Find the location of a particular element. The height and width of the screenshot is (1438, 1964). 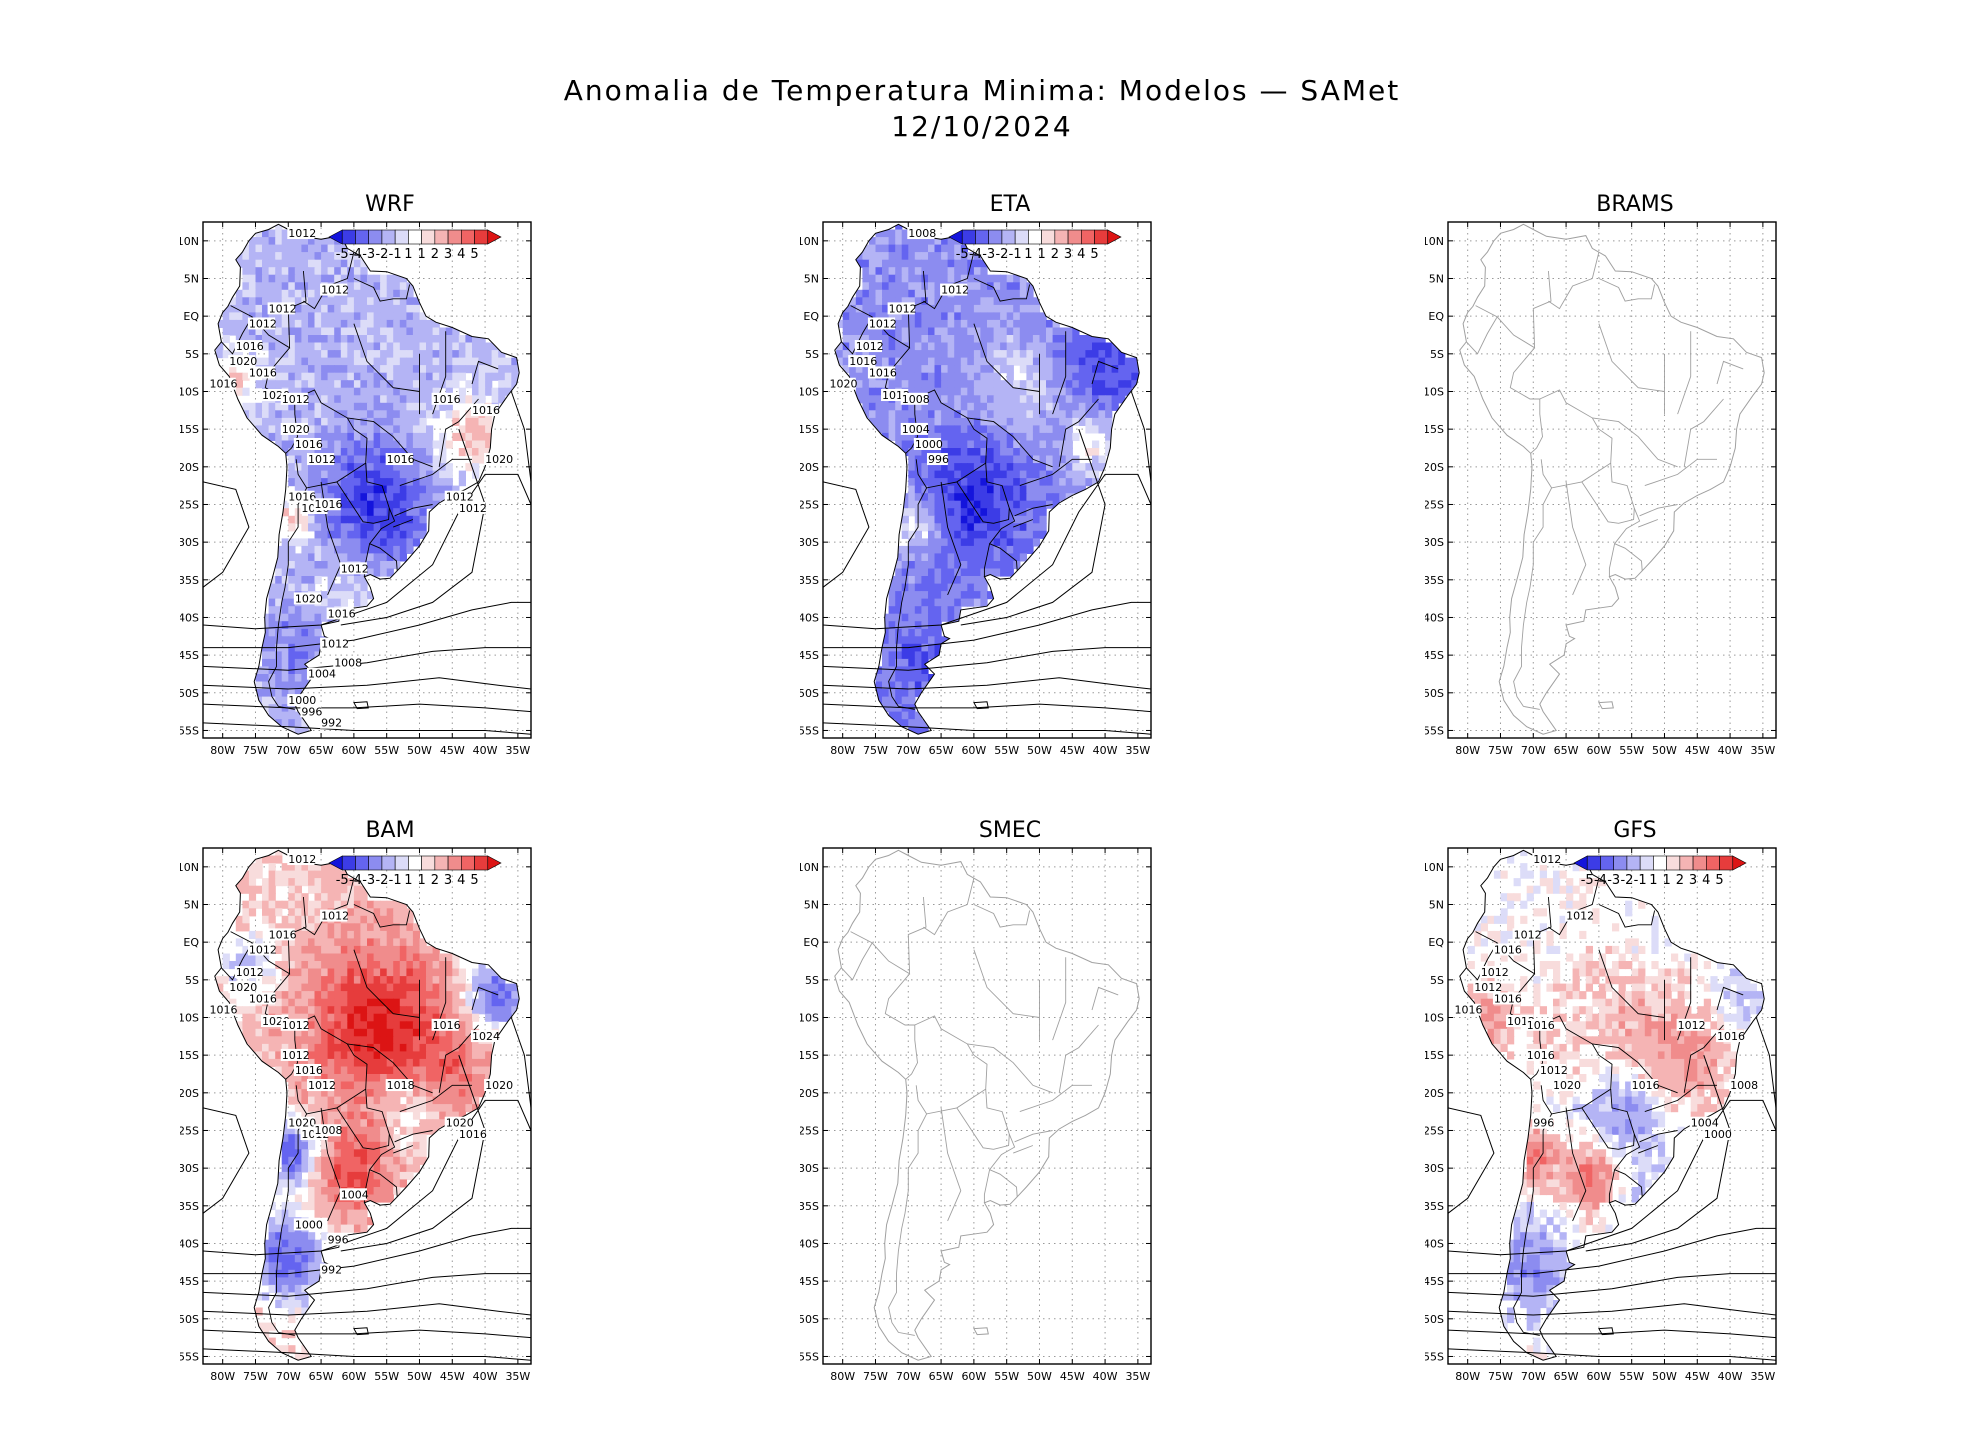

coastline is located at coordinates (1612, 479).